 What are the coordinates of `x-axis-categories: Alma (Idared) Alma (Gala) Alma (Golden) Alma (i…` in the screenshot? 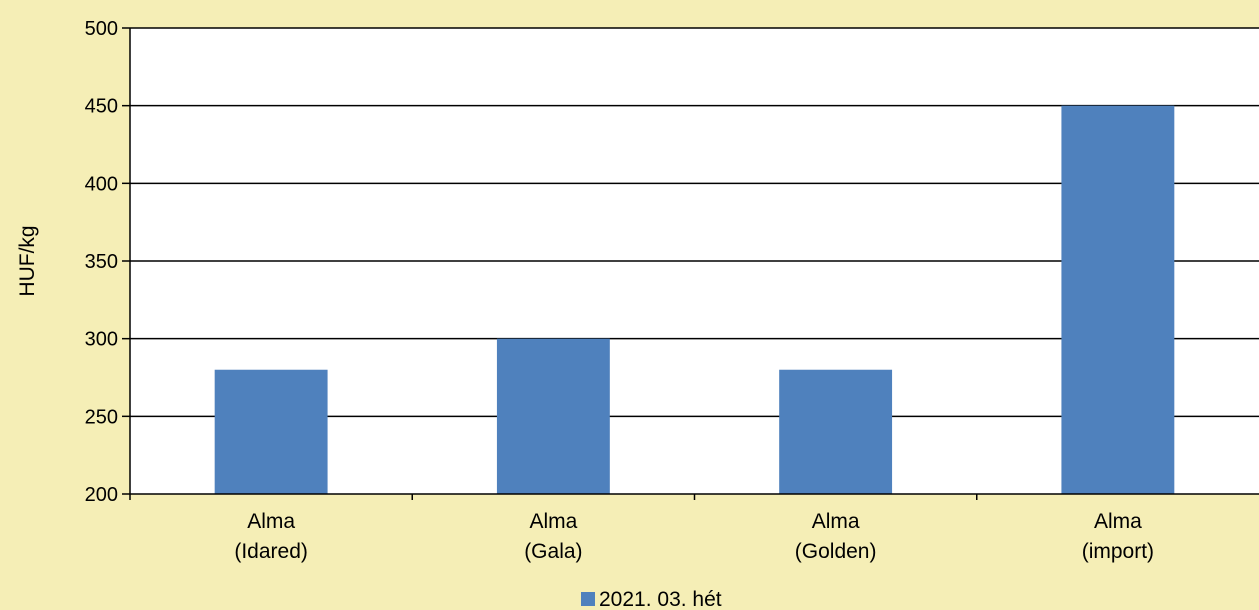 It's located at (641, 528).